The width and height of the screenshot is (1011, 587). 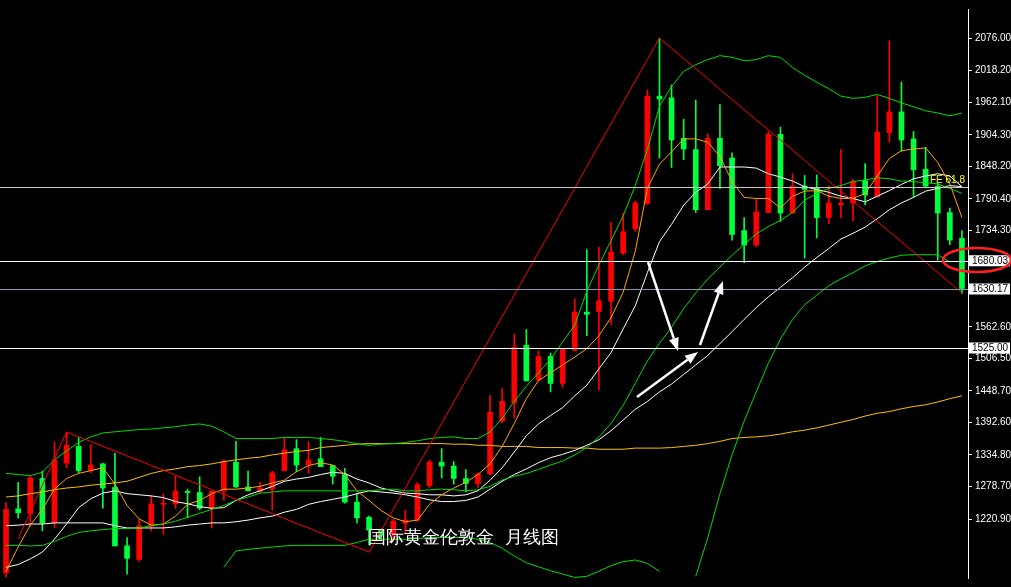 What do you see at coordinates (993, 454) in the screenshot?
I see `y-tick-label: 1334.80` at bounding box center [993, 454].